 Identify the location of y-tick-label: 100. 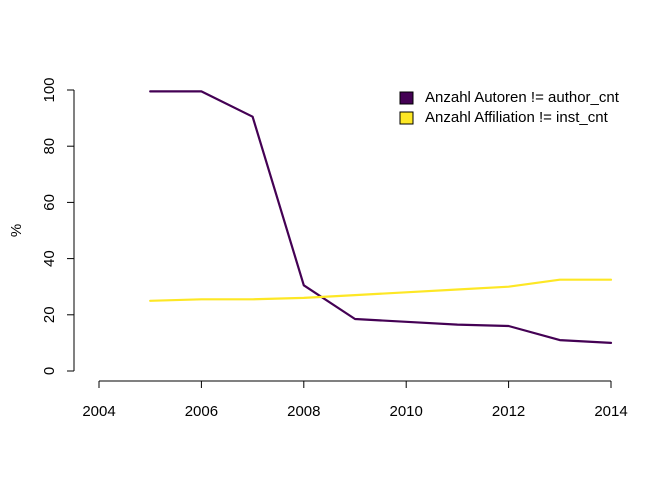
(49, 89).